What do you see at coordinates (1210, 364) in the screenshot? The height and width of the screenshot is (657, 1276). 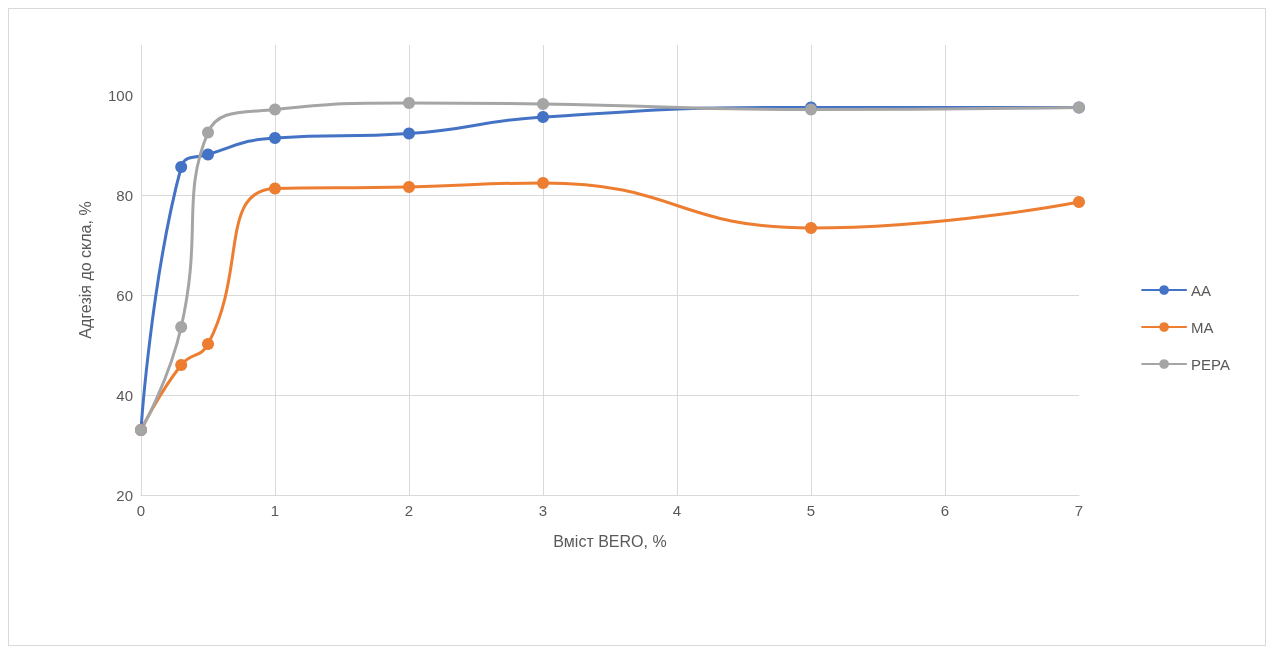 I see `legend-label: PEPA` at bounding box center [1210, 364].